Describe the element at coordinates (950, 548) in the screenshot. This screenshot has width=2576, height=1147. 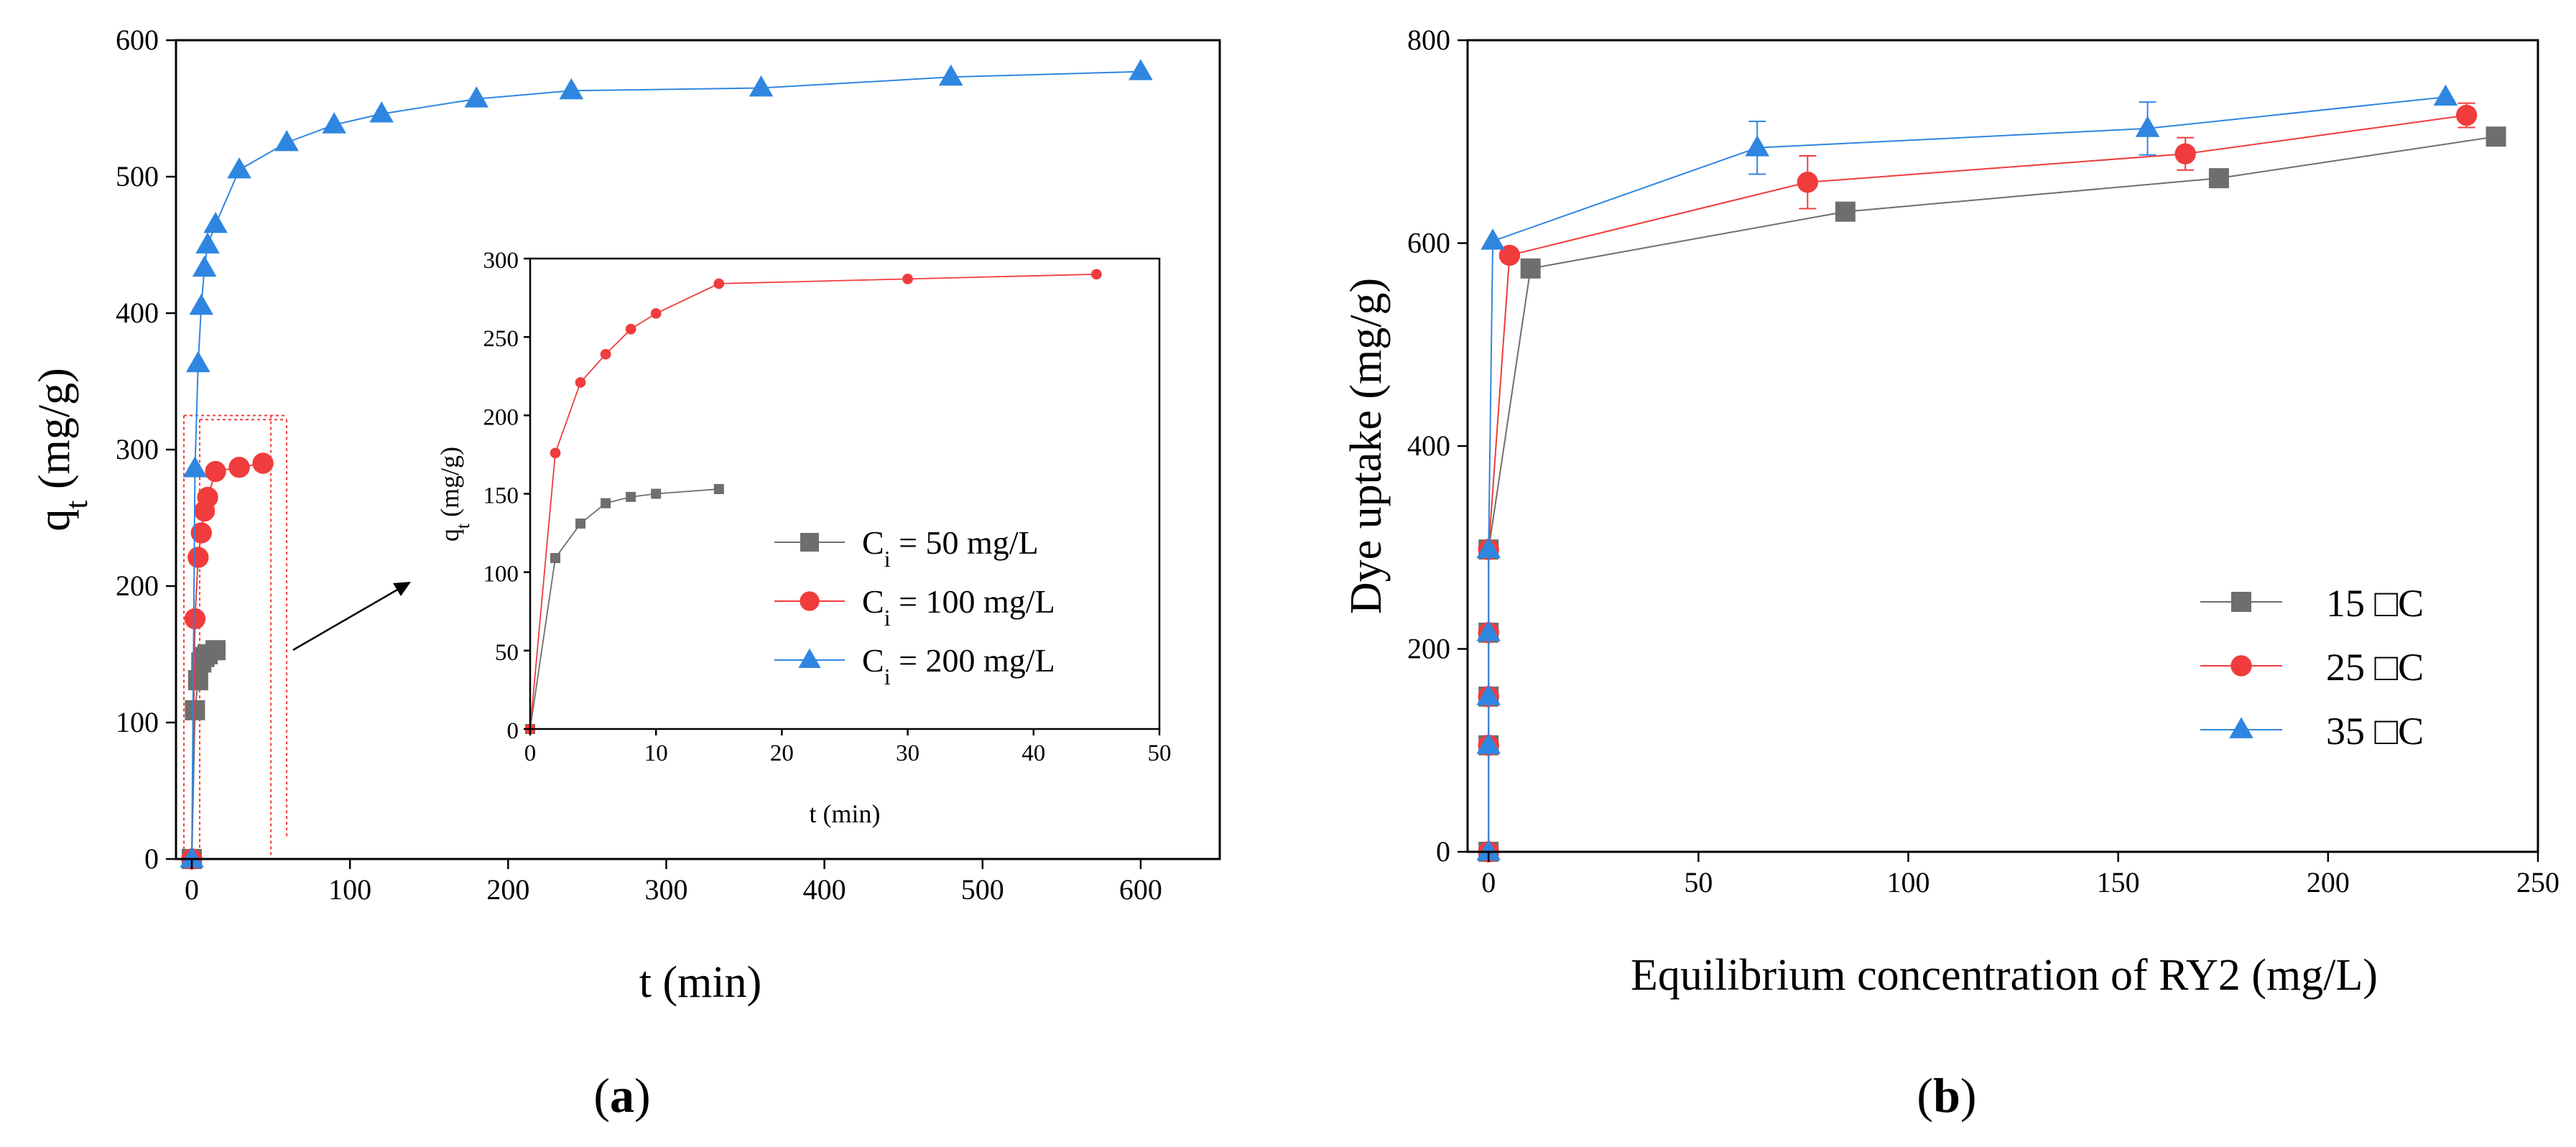
I see `legend-label: Ci = 50 mg/L` at that location.